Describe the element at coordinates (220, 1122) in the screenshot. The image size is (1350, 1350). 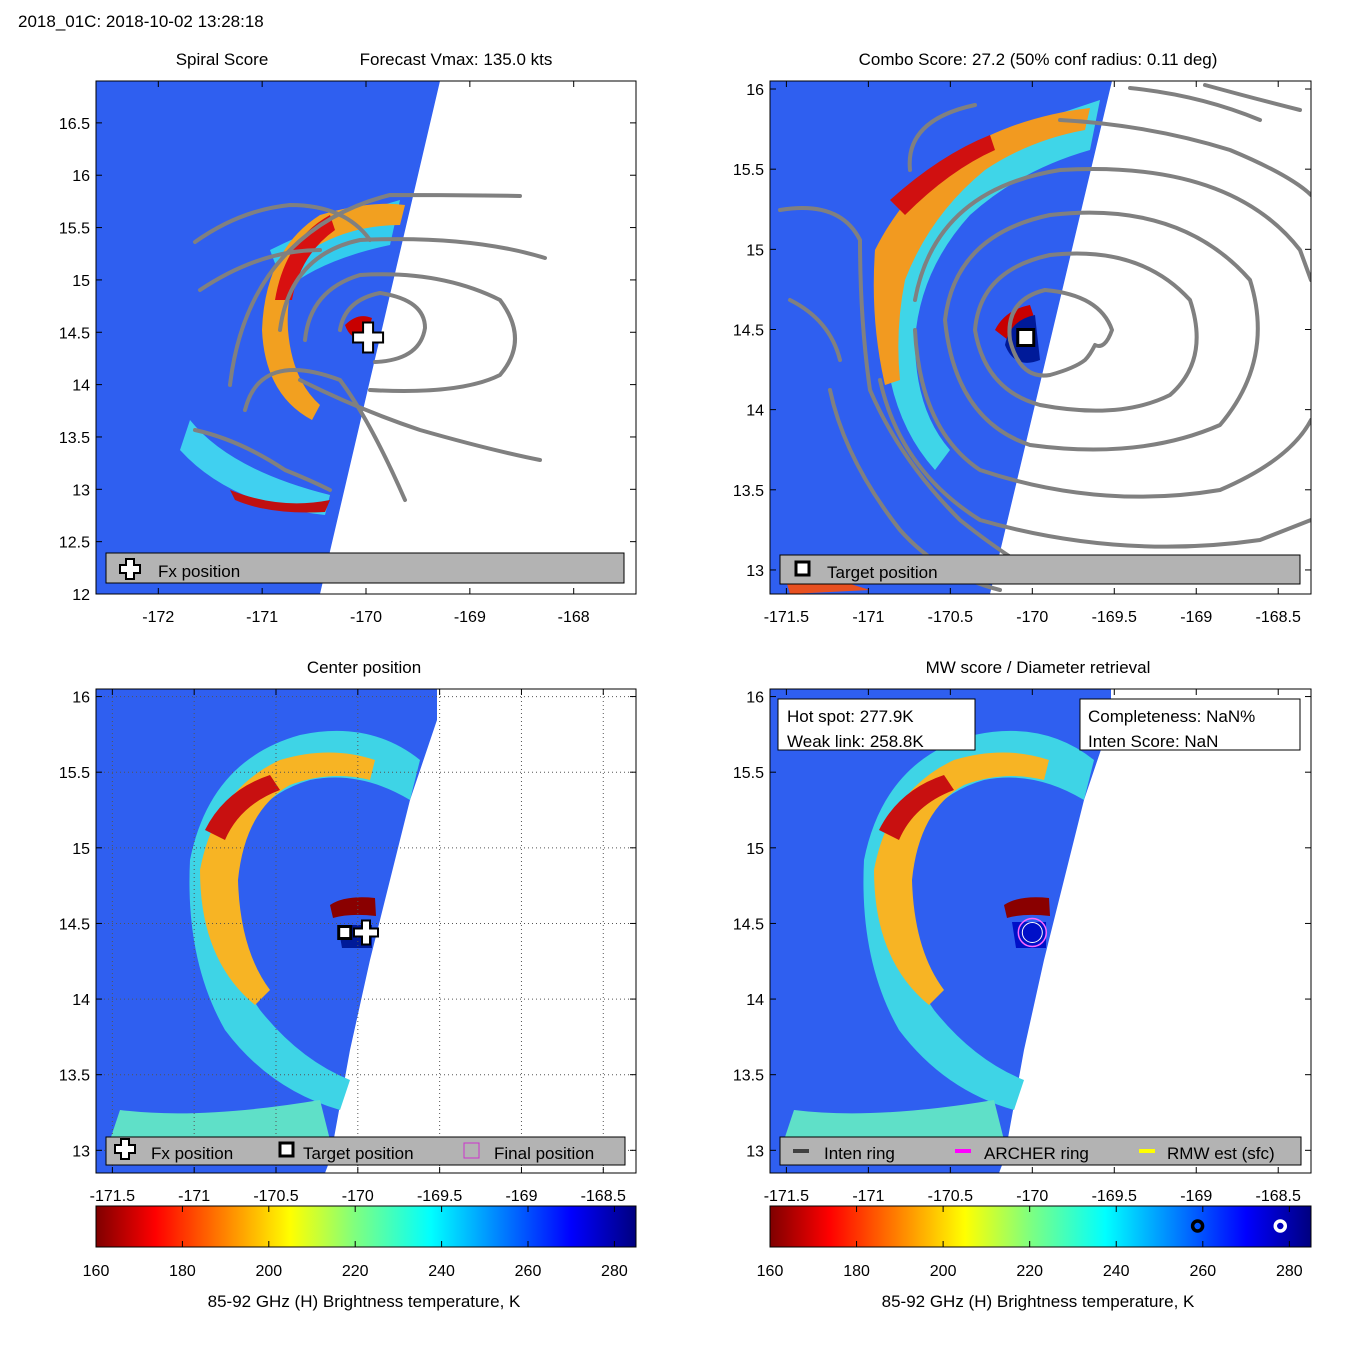
I see `center-rainband-south` at that location.